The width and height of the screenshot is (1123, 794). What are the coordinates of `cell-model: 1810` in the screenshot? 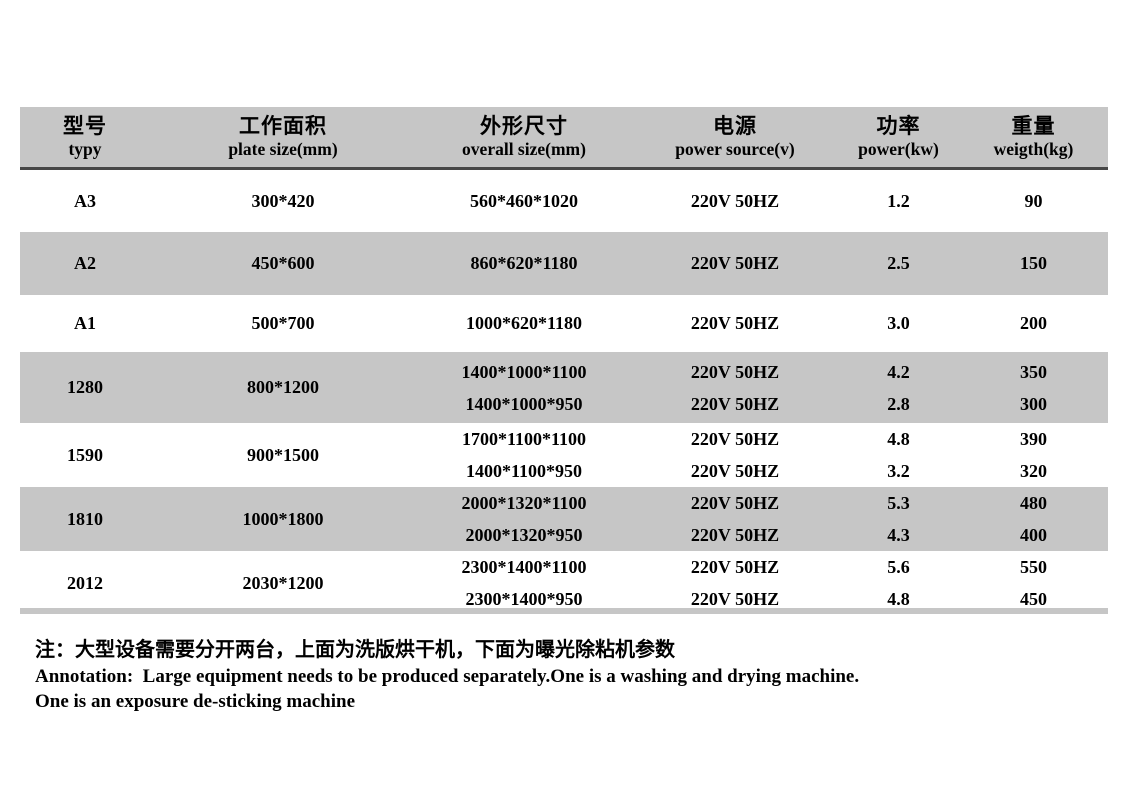 It's located at (85, 518).